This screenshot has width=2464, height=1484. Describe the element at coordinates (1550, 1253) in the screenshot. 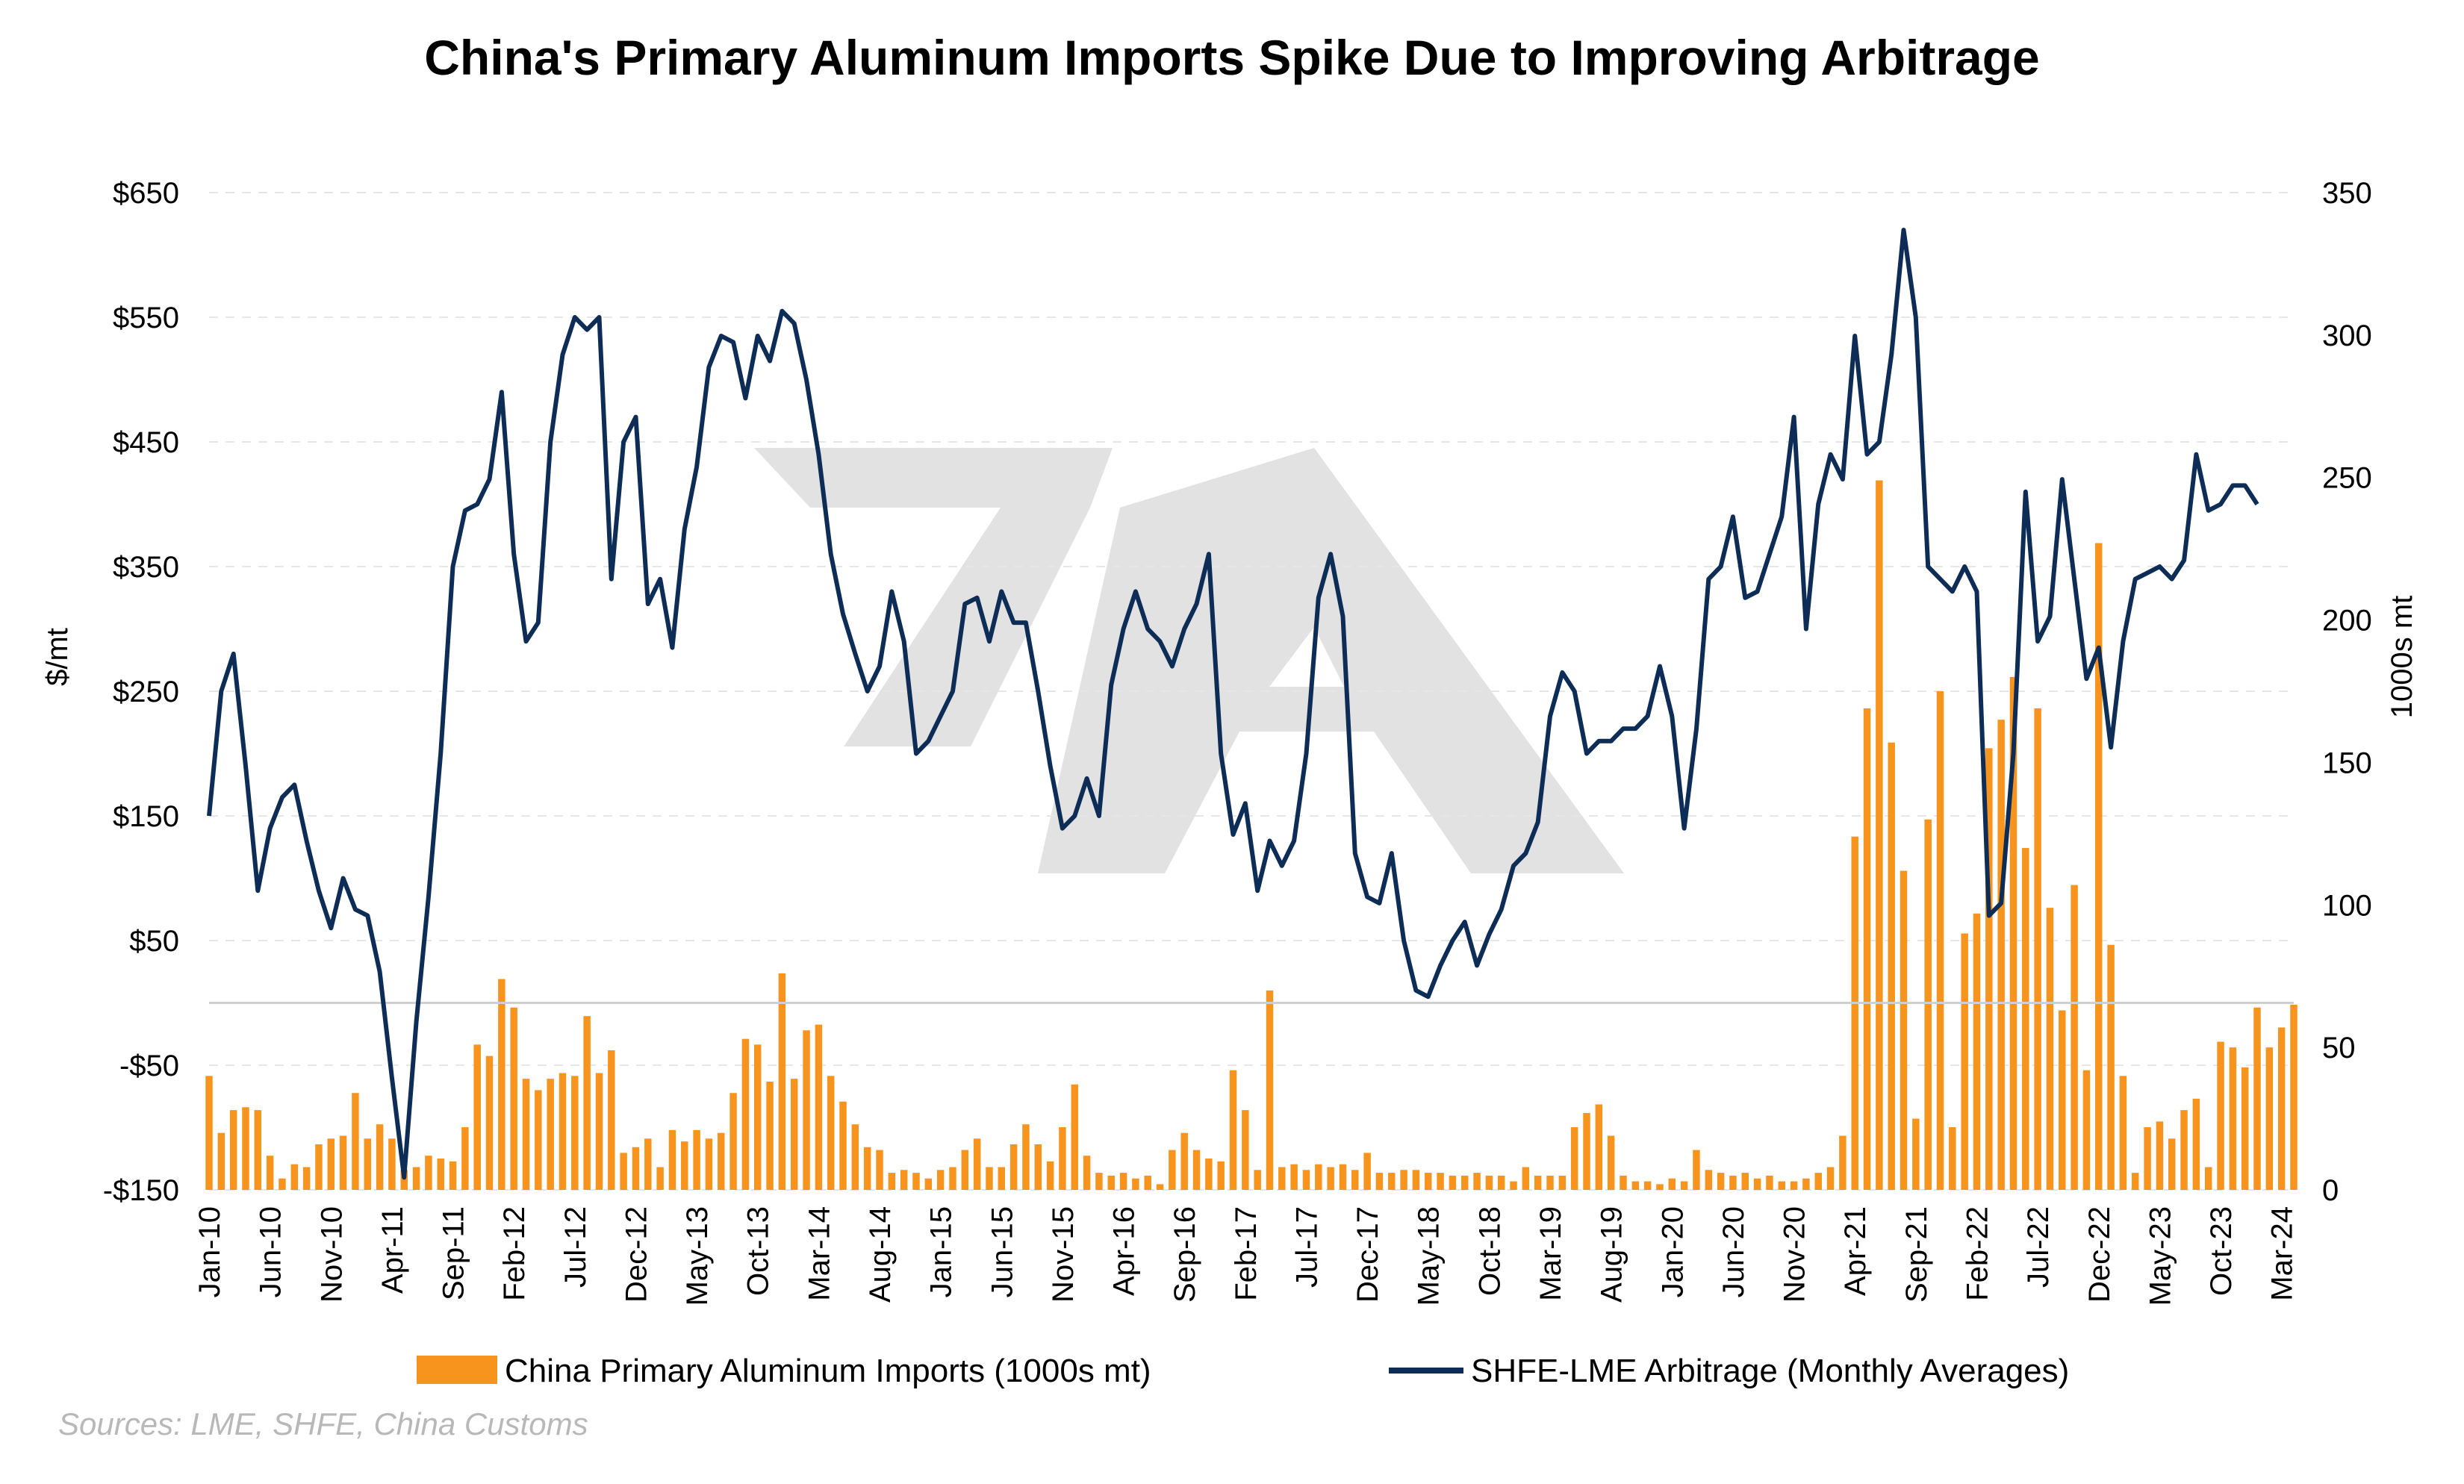

I see `x-tick-label: Mar-19` at that location.